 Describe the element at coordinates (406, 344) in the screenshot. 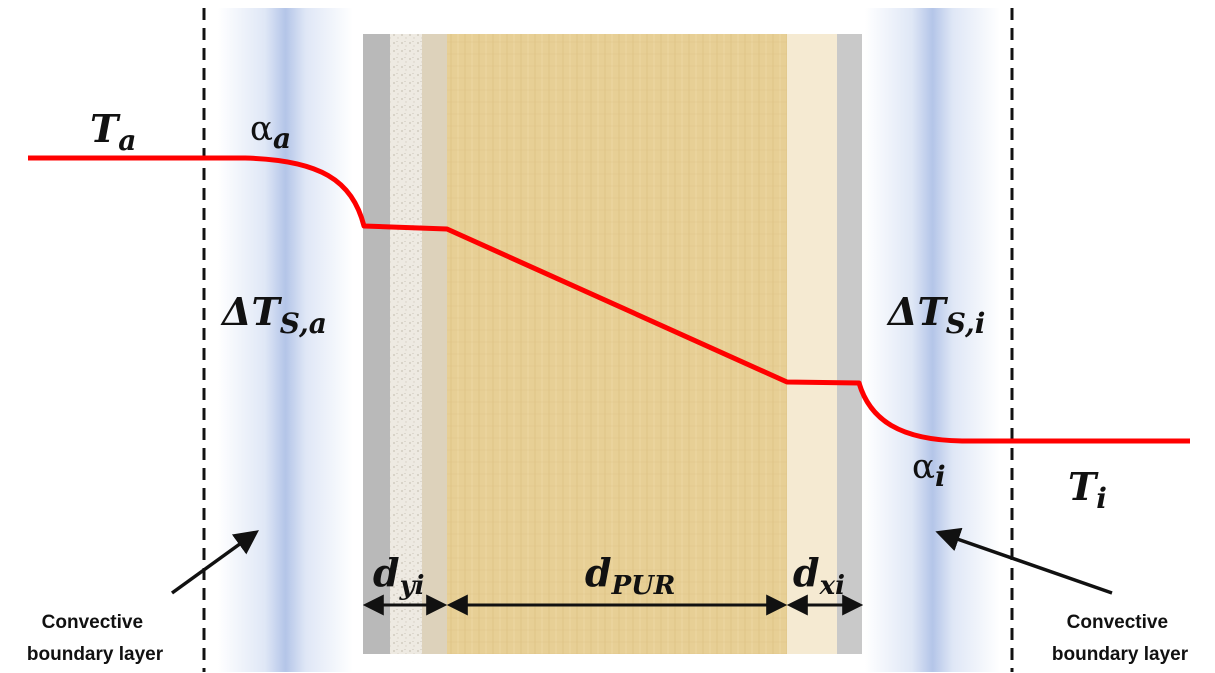

I see `plaster-layer` at that location.